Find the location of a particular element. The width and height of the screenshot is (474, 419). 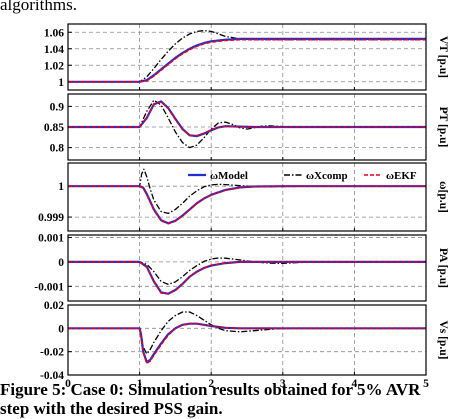

subplot-1: 1 1.02 1.04 1.06 VT [p.u] is located at coordinates (246, 57).